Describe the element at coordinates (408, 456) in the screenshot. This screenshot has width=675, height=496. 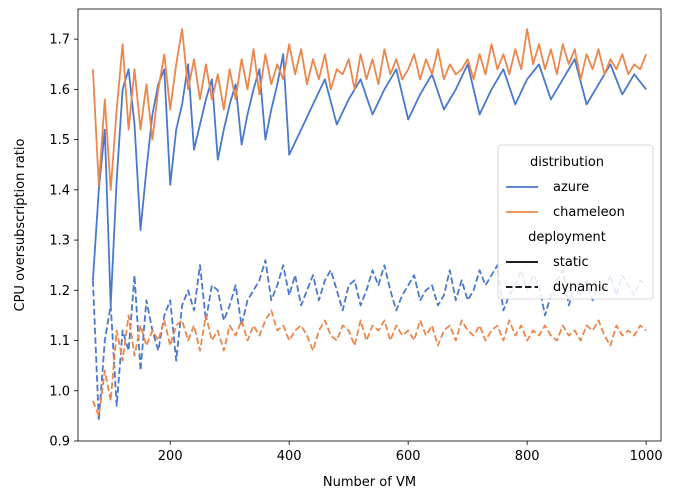
I see `x-tick-label: 600` at that location.